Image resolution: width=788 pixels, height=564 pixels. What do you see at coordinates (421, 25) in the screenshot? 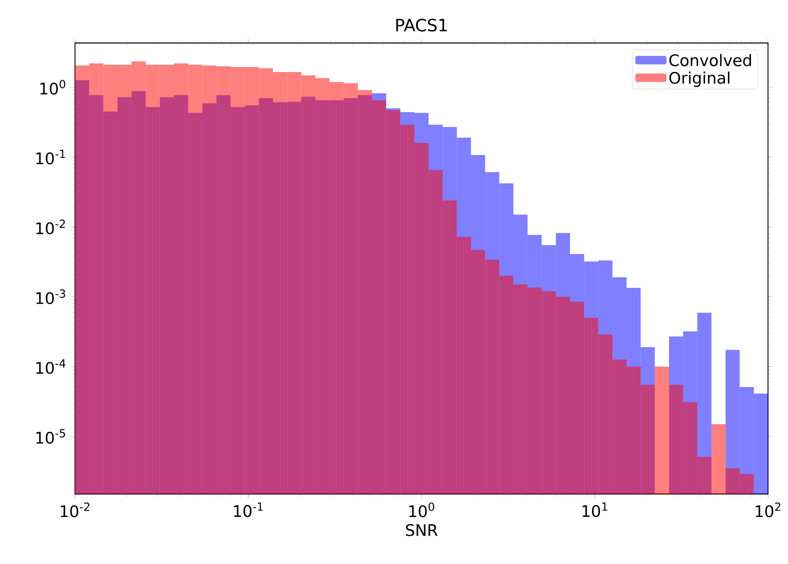
I see `chart-title: PACS1` at bounding box center [421, 25].